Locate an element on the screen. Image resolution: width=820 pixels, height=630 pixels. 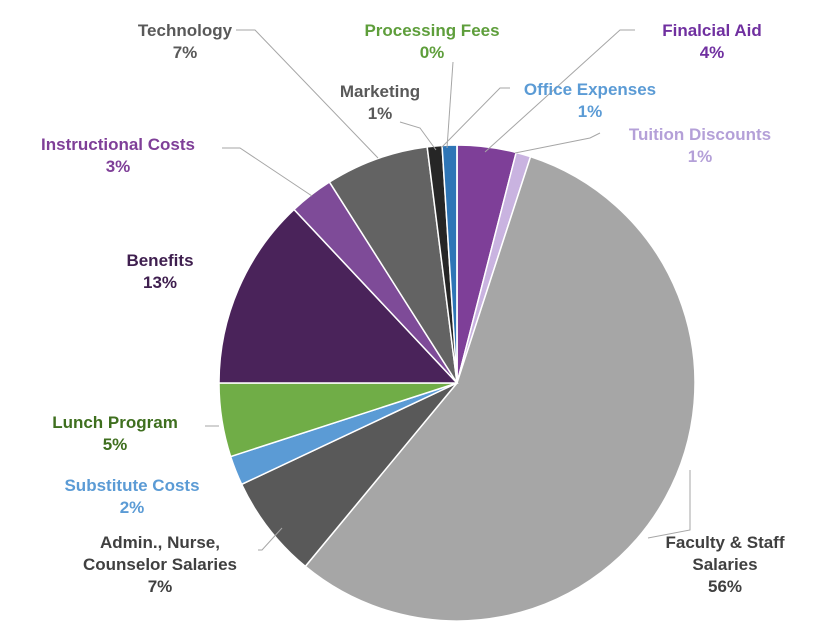
slice-percent: 4% is located at coordinates (712, 52).